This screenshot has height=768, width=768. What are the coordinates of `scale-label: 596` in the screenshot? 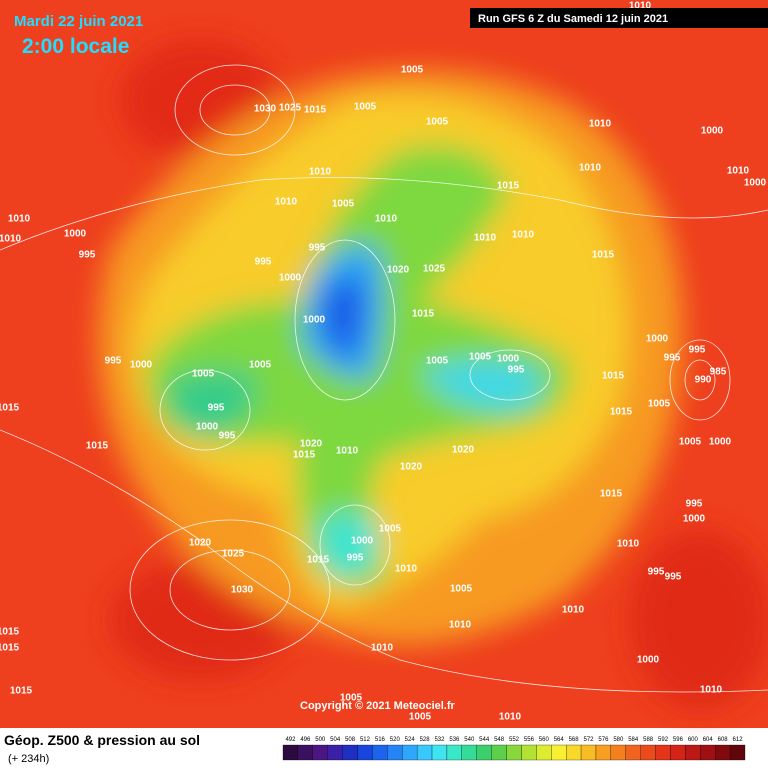 It's located at (678, 740).